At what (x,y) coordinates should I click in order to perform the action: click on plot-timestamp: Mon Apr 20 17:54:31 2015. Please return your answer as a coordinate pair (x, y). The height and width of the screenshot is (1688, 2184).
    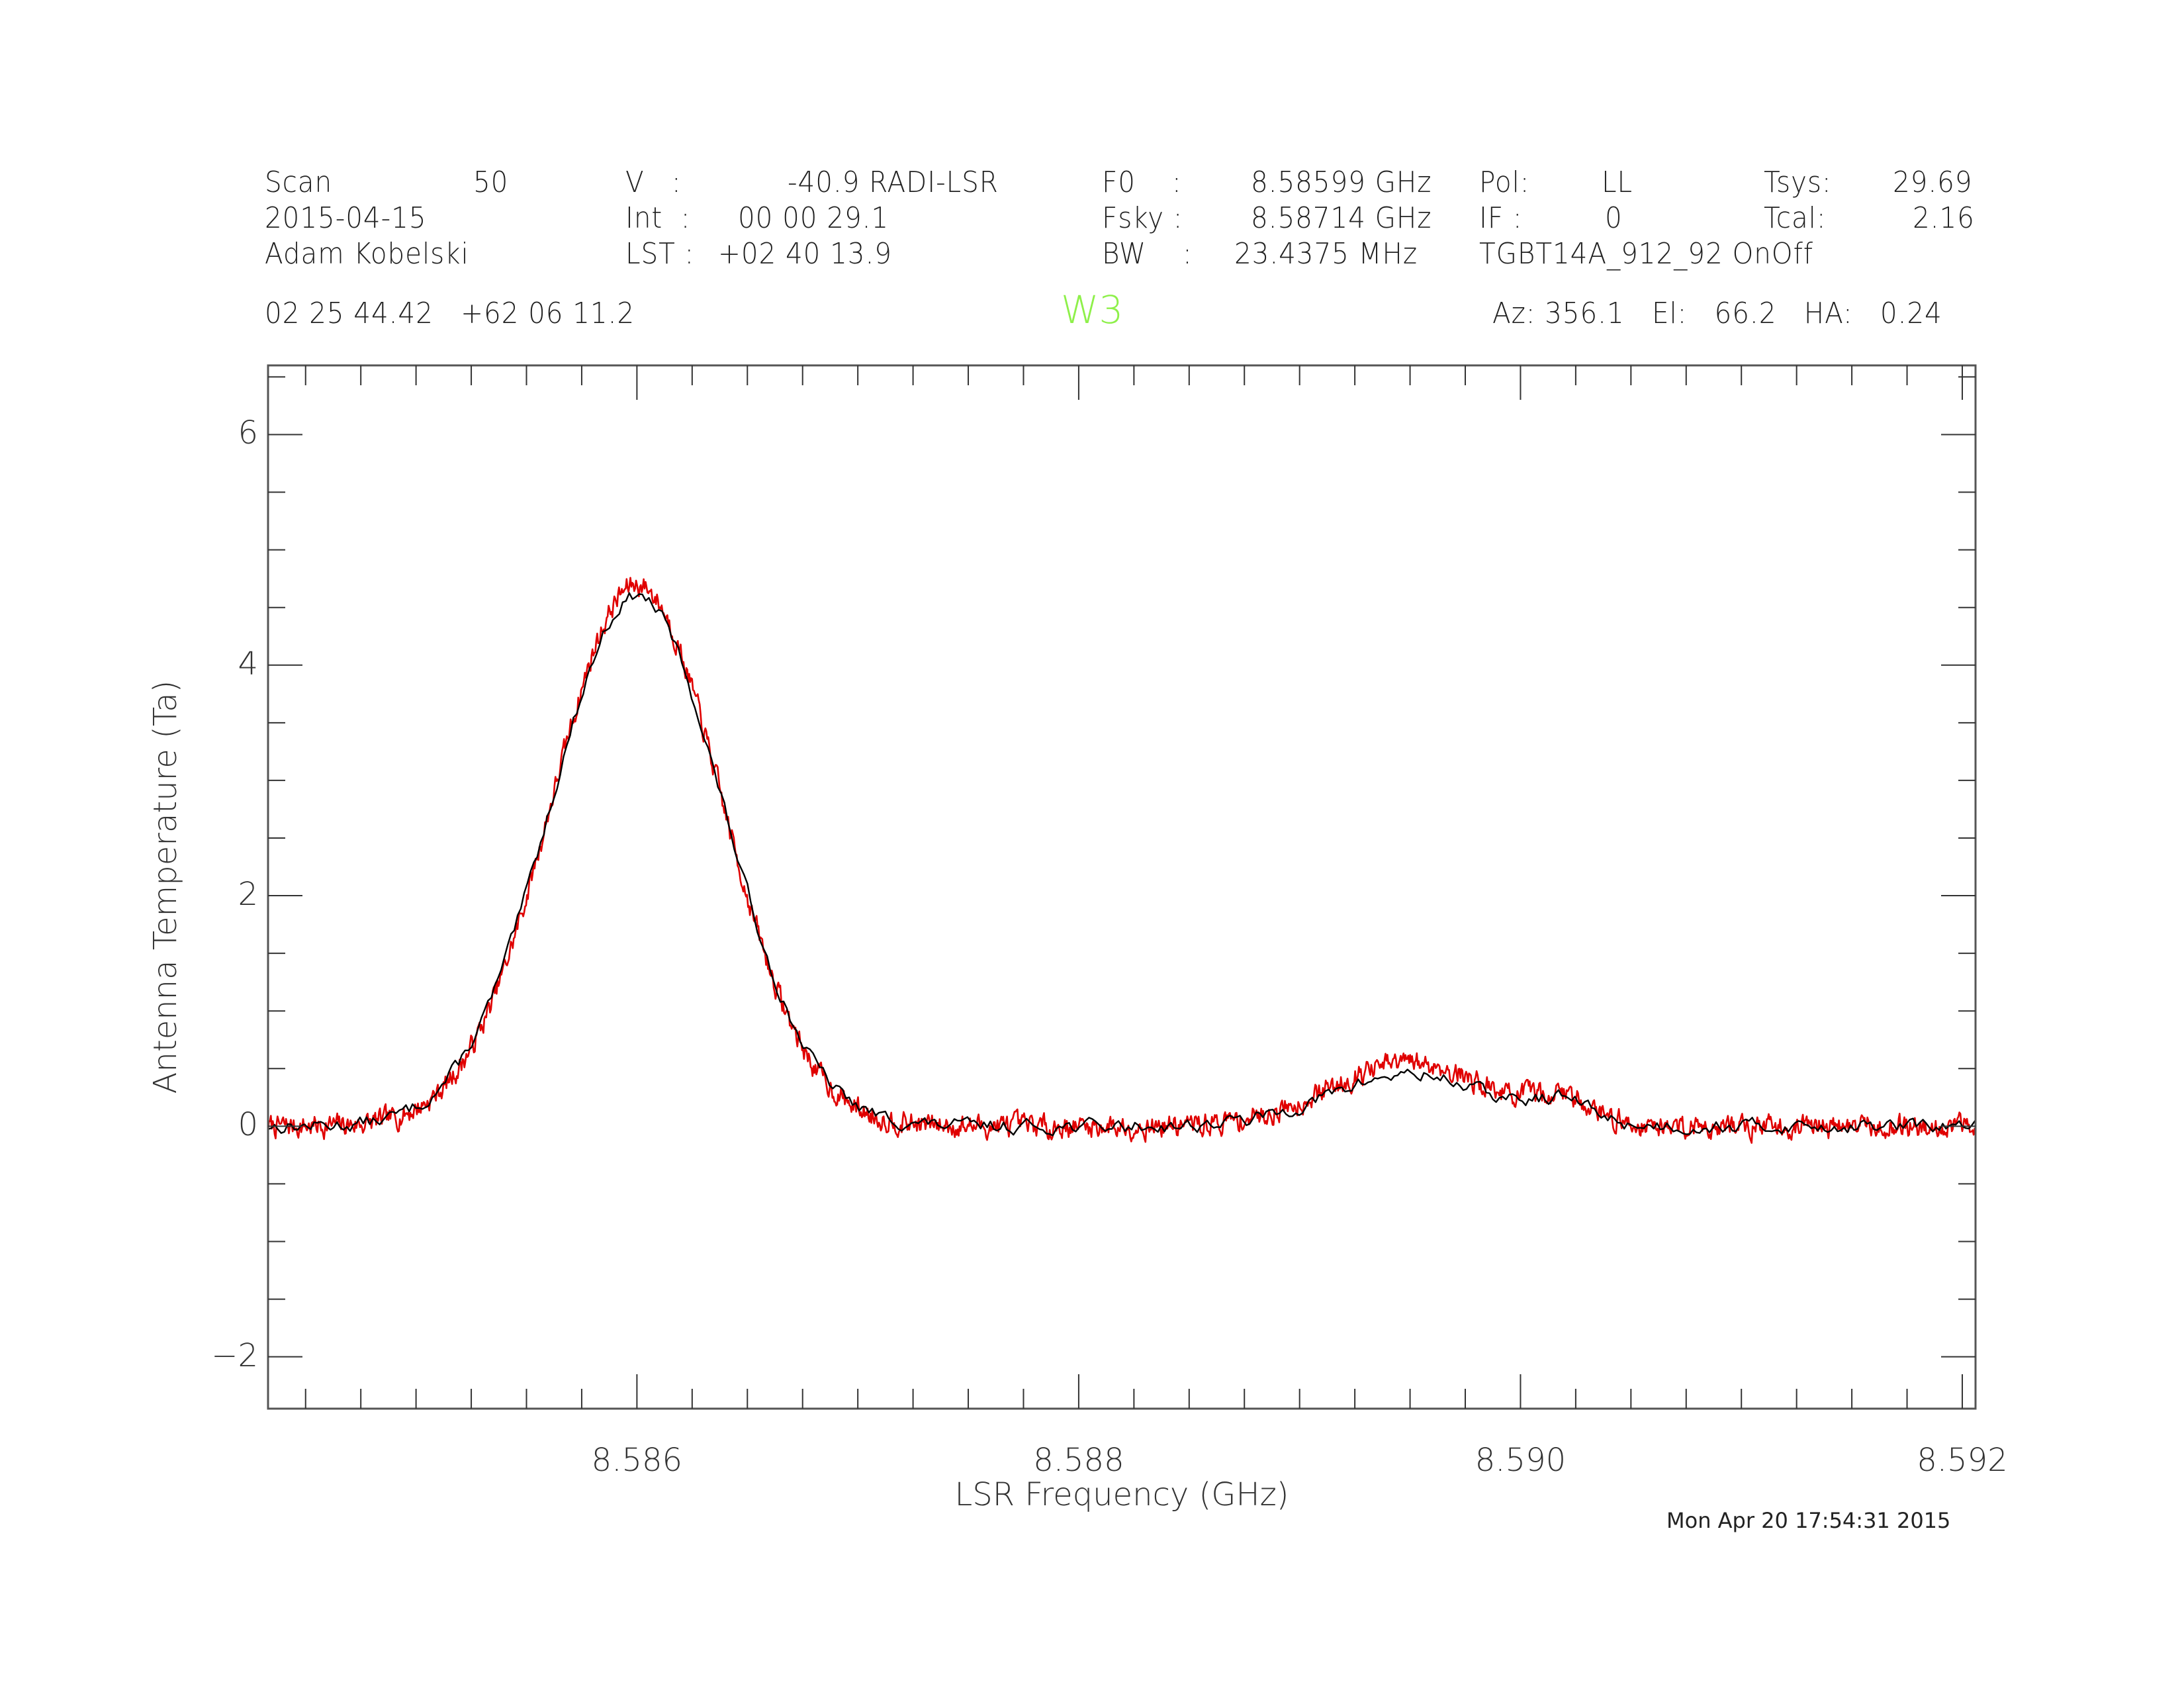
    Looking at the image, I should click on (1809, 1520).